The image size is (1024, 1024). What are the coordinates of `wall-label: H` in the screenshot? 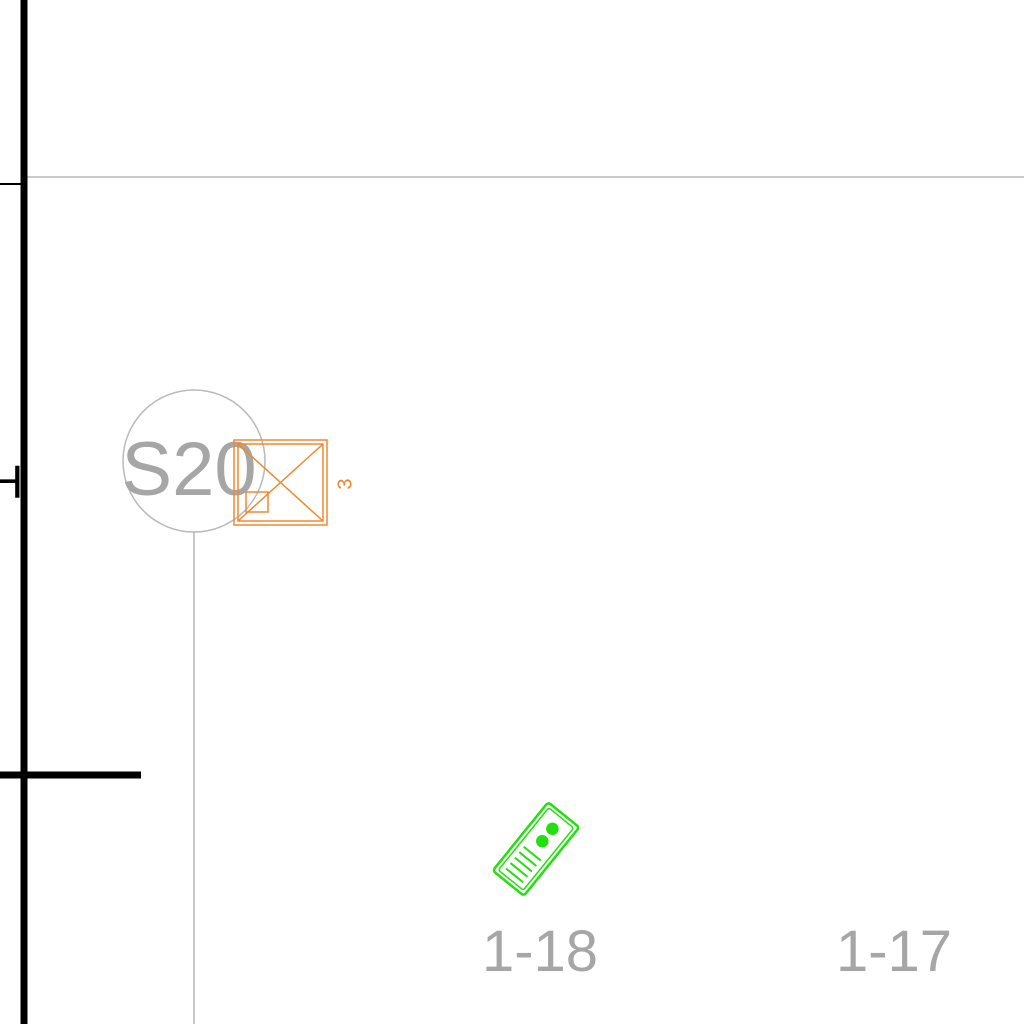 It's located at (11, 482).